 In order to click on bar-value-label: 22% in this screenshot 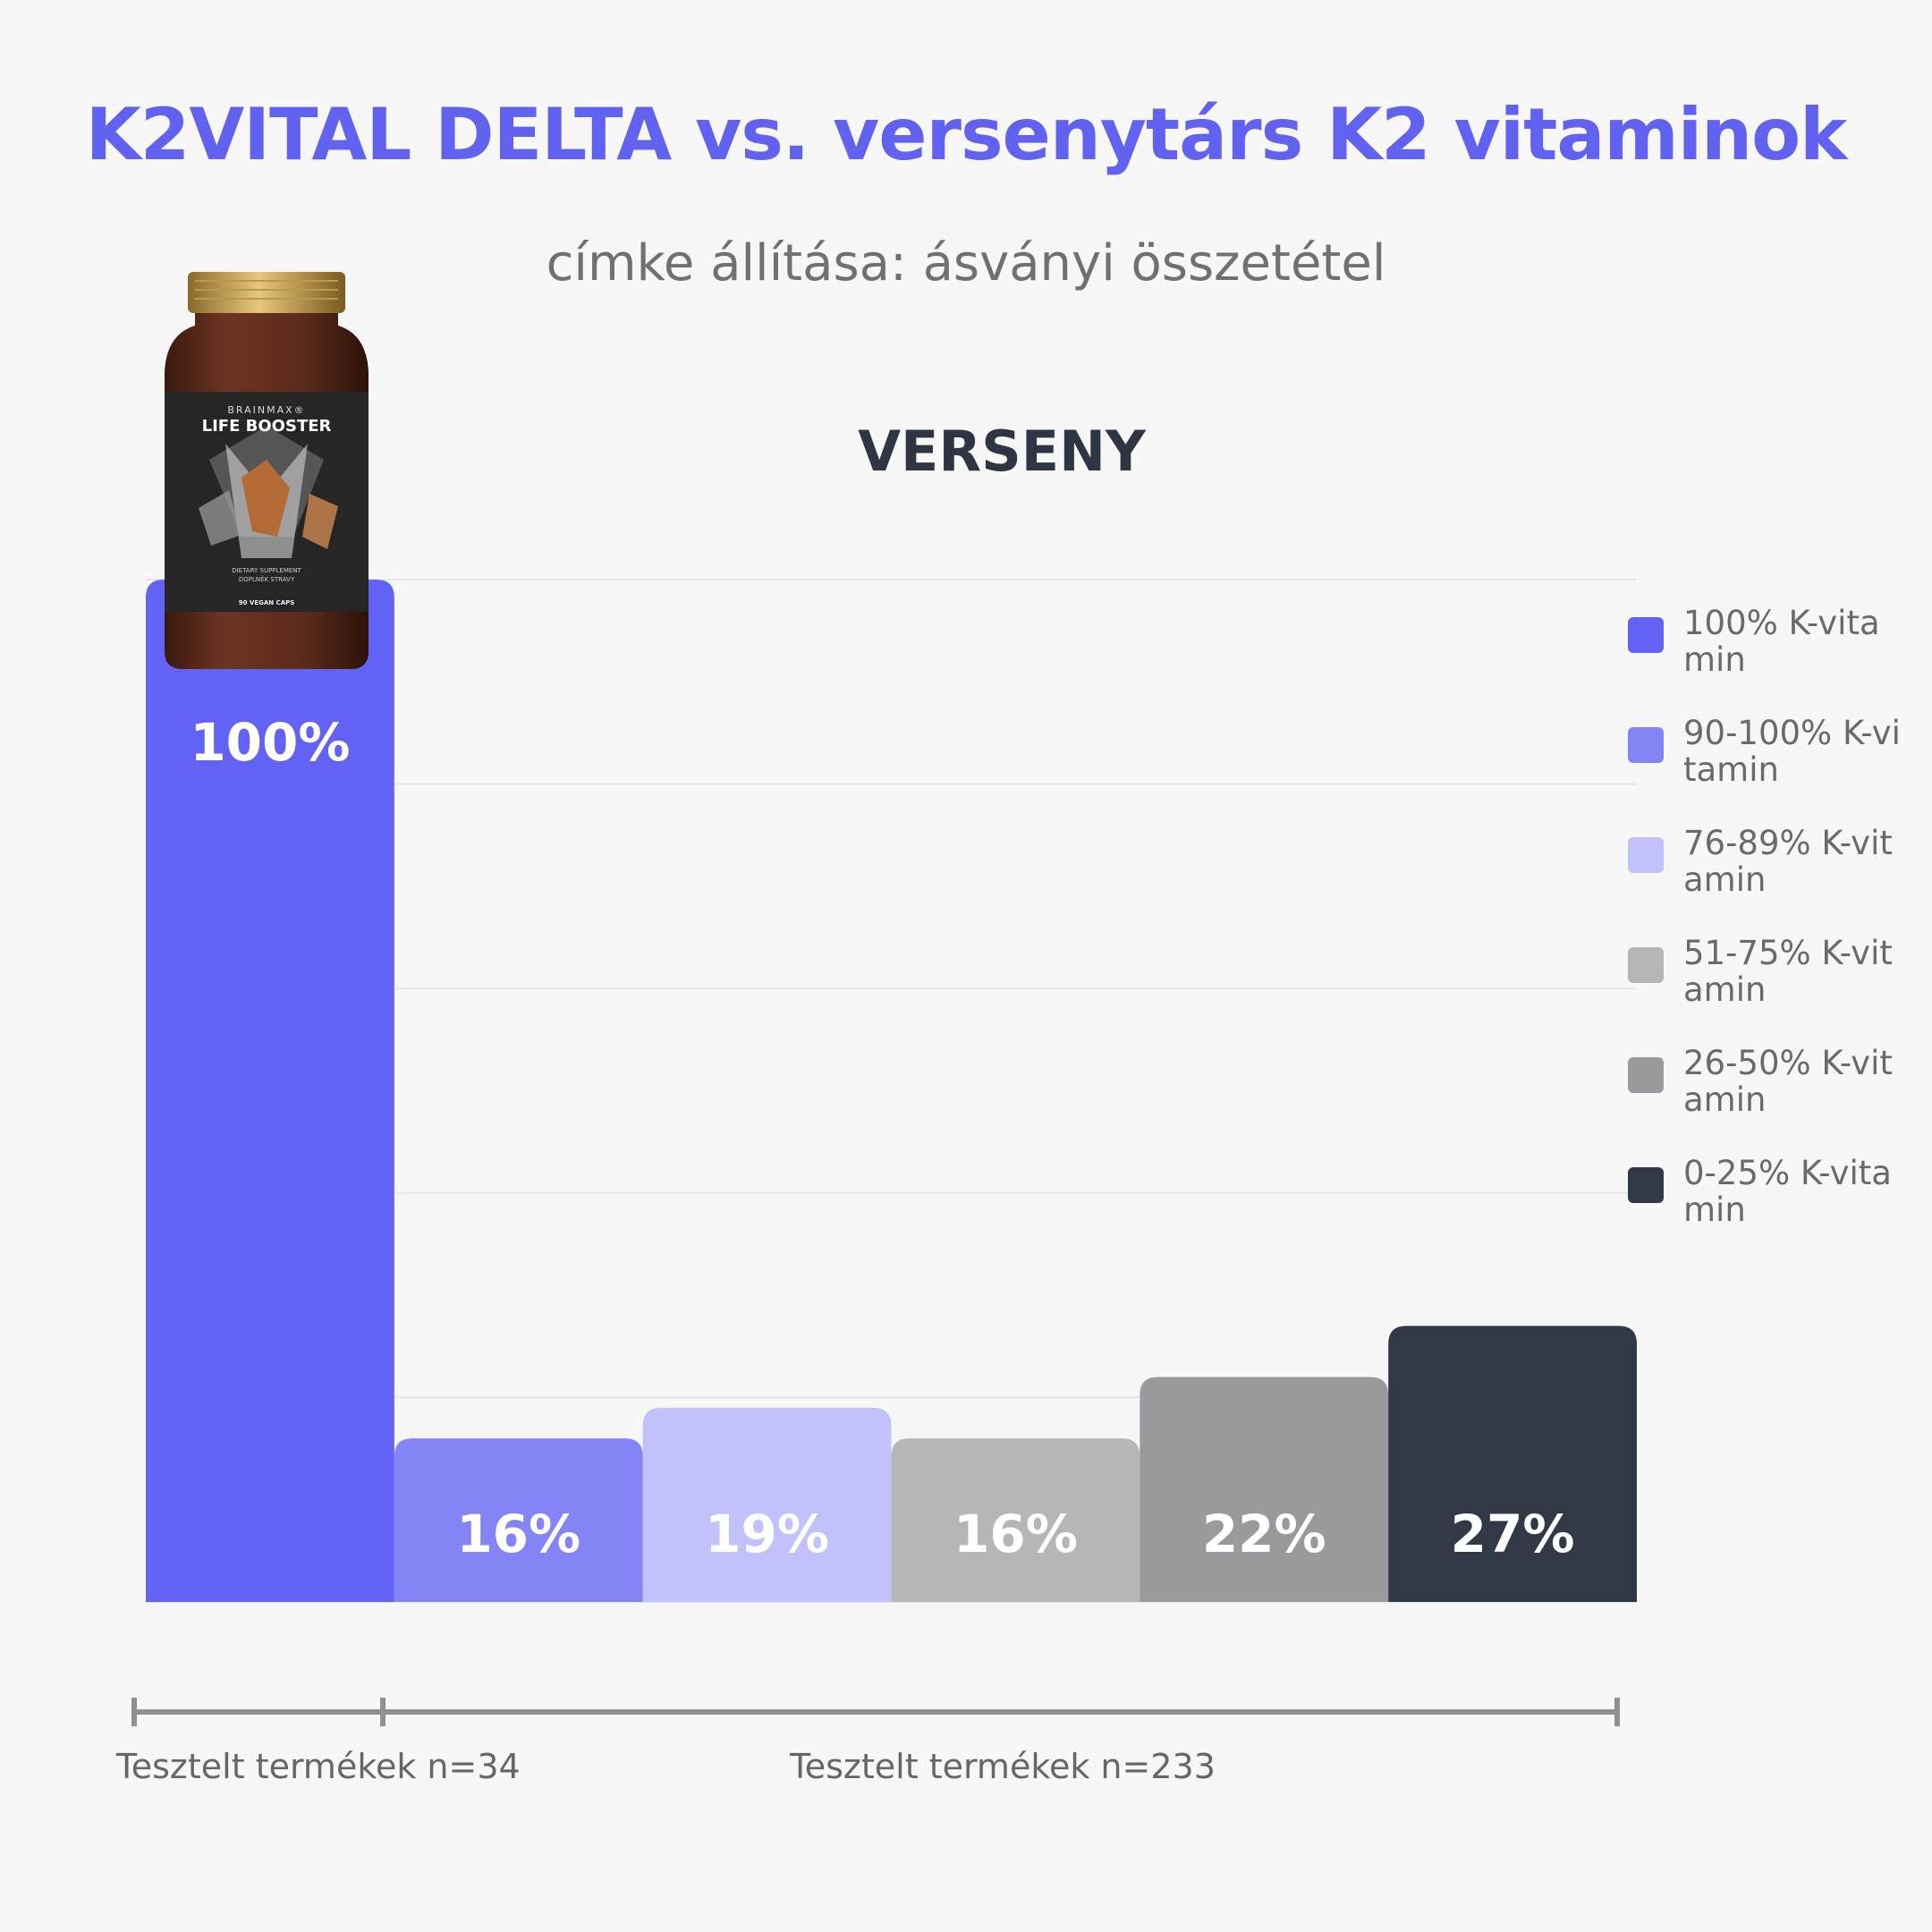, I will do `click(1264, 1534)`.